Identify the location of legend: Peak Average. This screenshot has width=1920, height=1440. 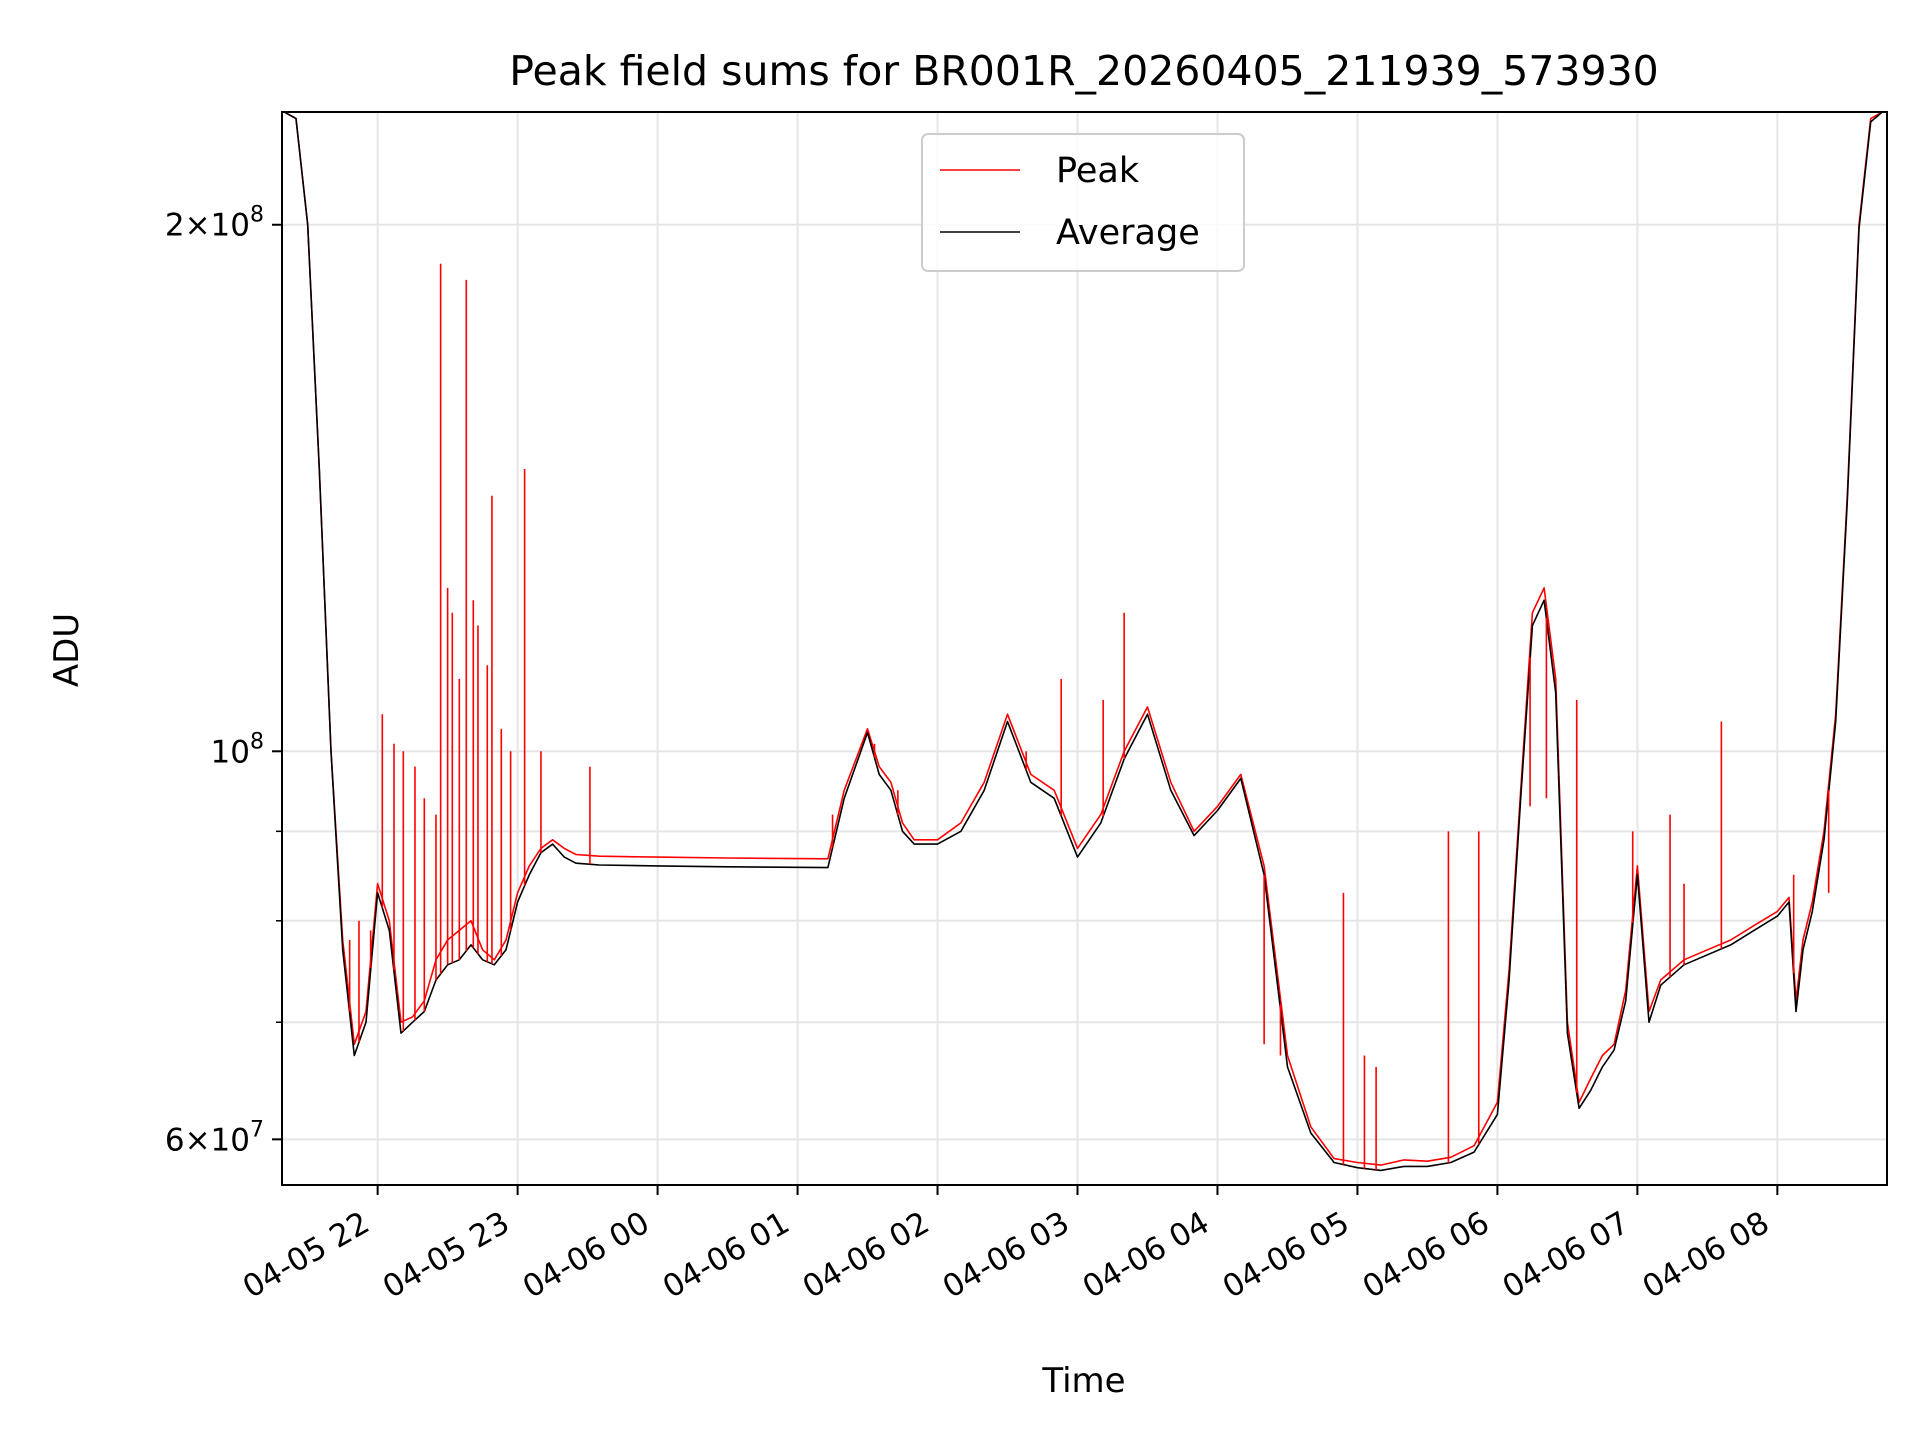
(1083, 202).